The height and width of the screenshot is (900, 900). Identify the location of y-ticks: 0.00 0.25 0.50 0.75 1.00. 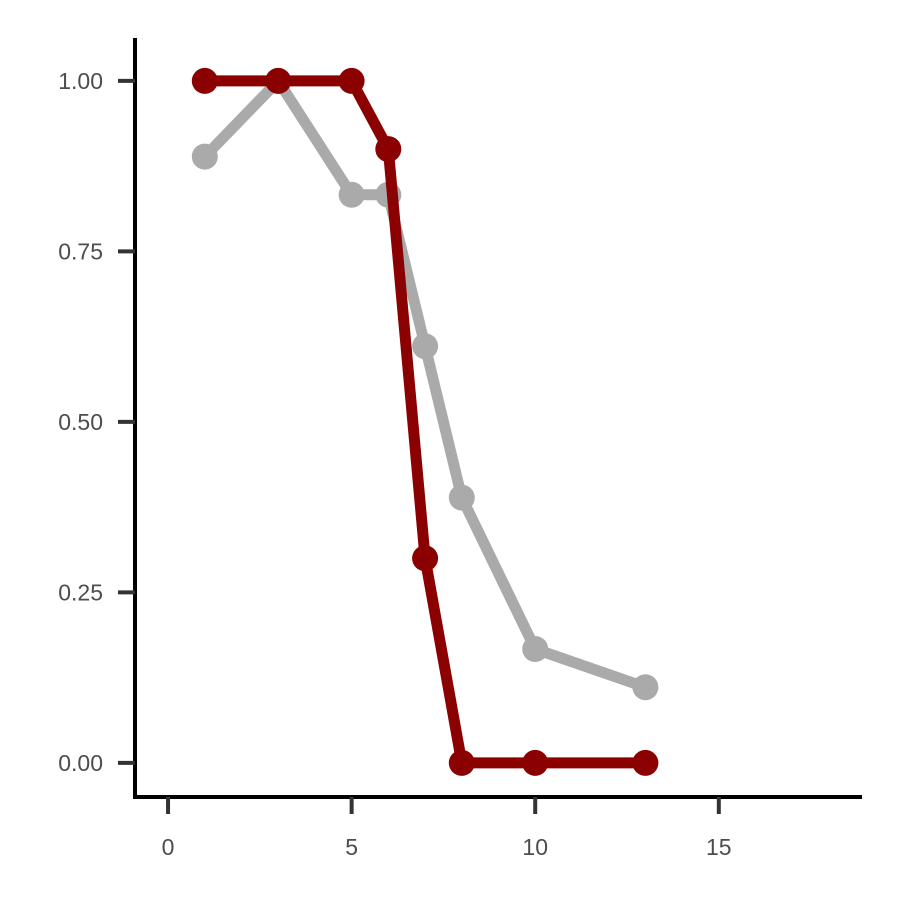
(96, 422).